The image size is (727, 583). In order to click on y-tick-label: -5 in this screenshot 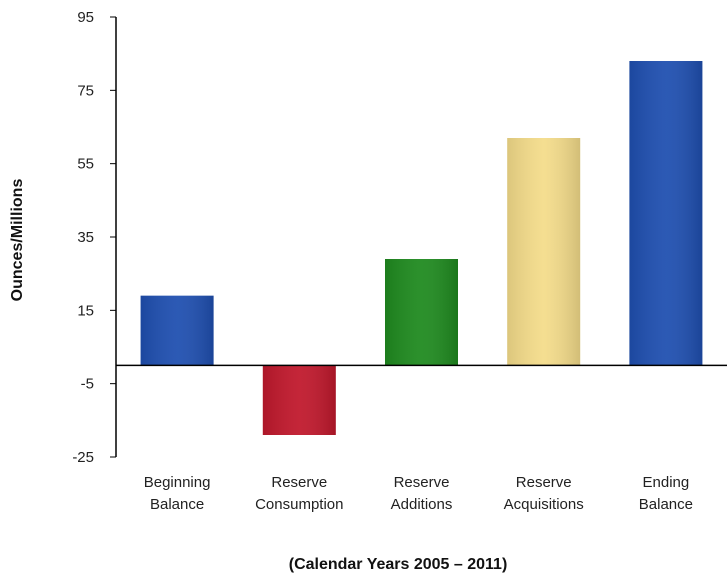, I will do `click(87, 384)`.